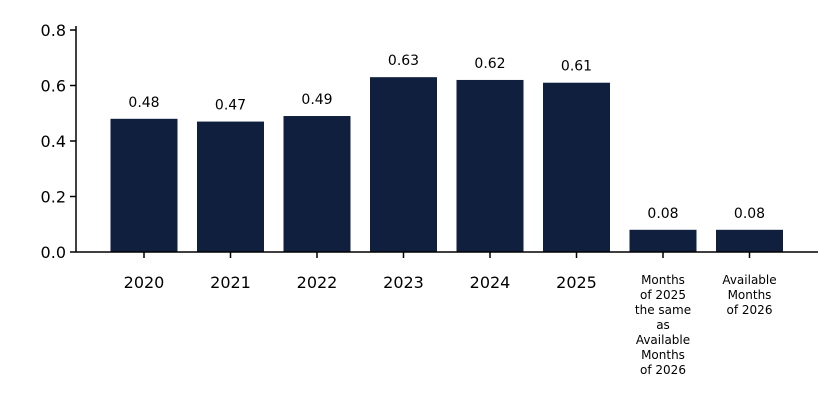  I want to click on y-tick-label: 0.6, so click(53, 86).